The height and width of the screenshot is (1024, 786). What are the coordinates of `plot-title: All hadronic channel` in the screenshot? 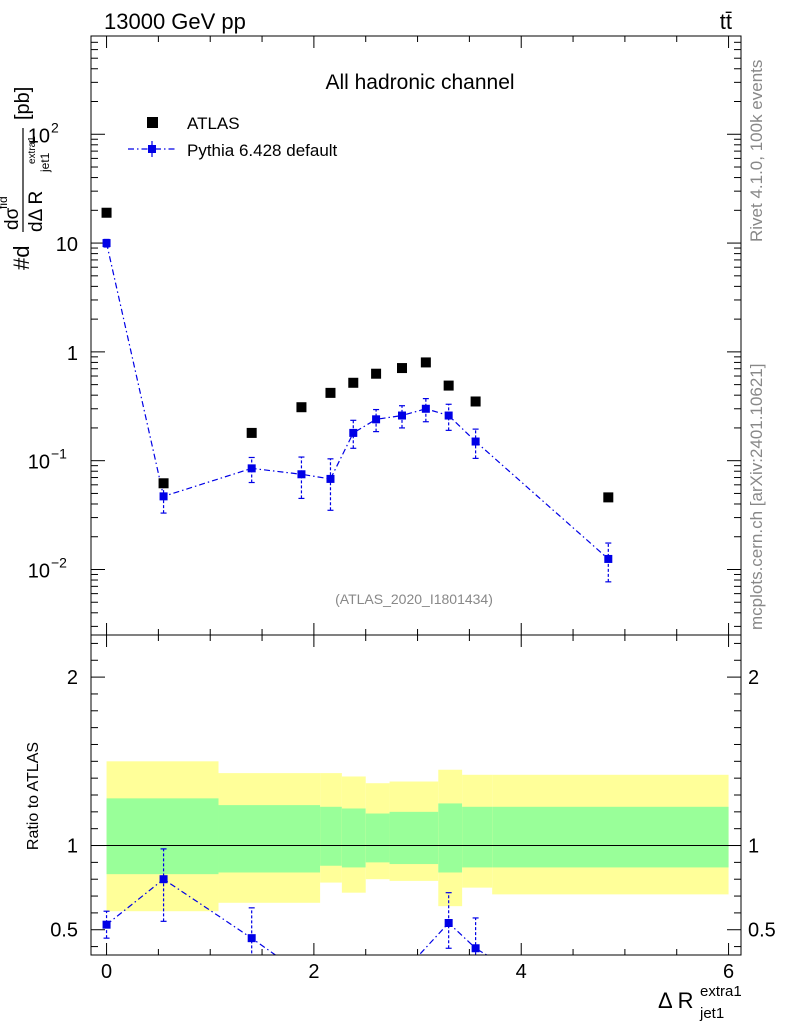 It's located at (419, 82).